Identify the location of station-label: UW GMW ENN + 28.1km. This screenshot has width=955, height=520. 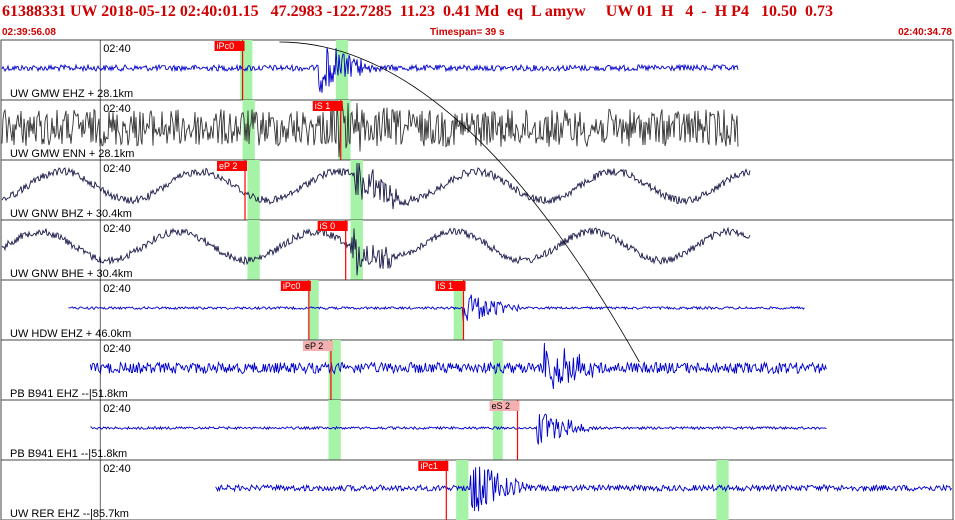
(72, 154).